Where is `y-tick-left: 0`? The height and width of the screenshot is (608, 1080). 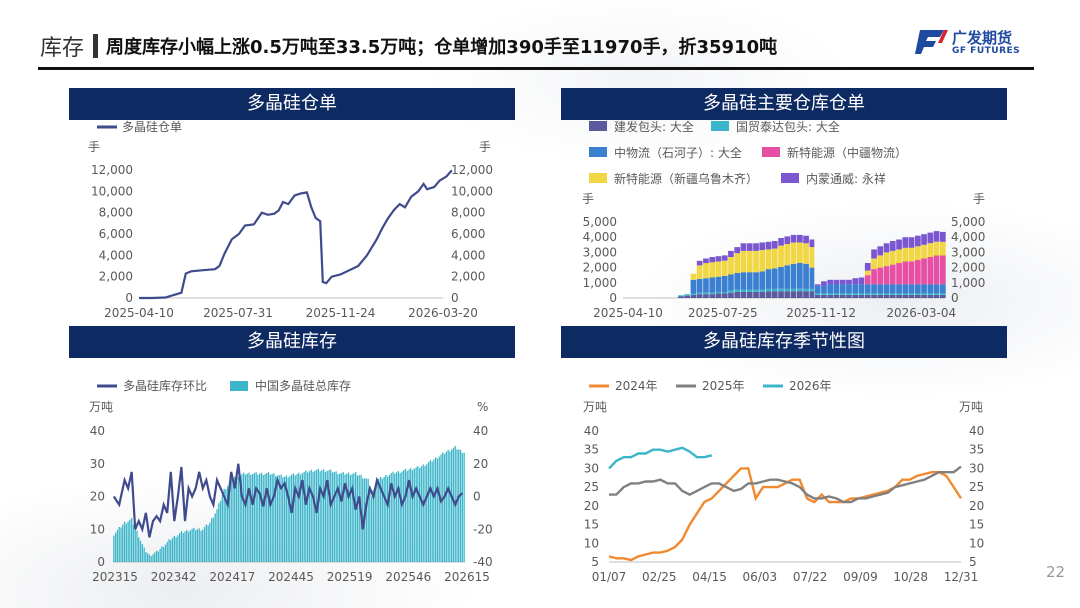
y-tick-left: 0 is located at coordinates (101, 562).